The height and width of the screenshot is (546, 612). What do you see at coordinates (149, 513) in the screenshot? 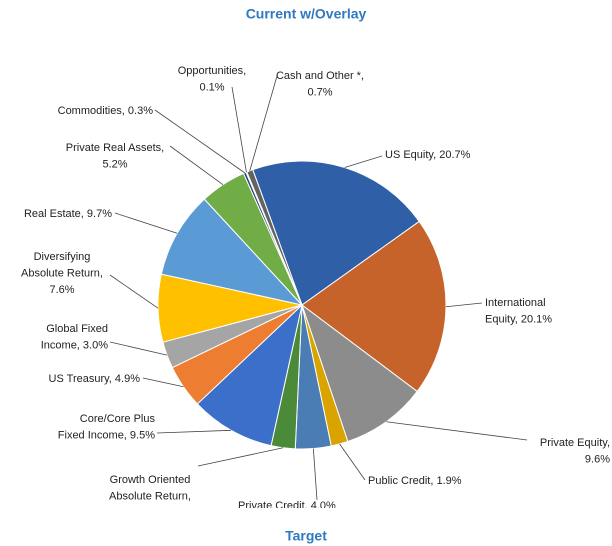
I see `data-label: 2.7%` at bounding box center [149, 513].